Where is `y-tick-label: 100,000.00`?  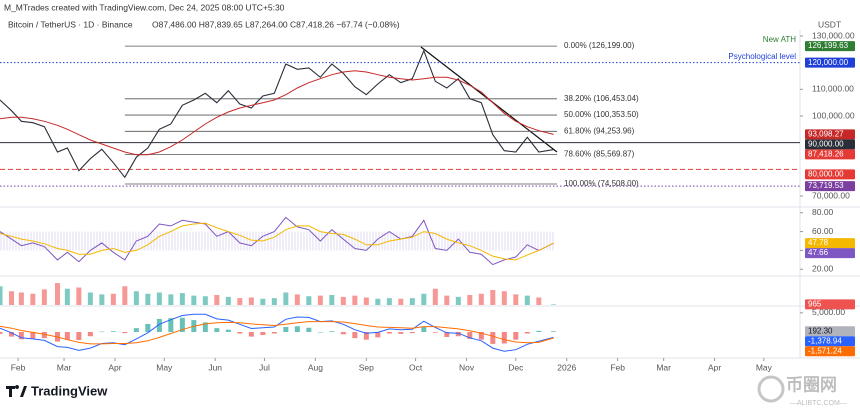 y-tick-label: 100,000.00 is located at coordinates (833, 115).